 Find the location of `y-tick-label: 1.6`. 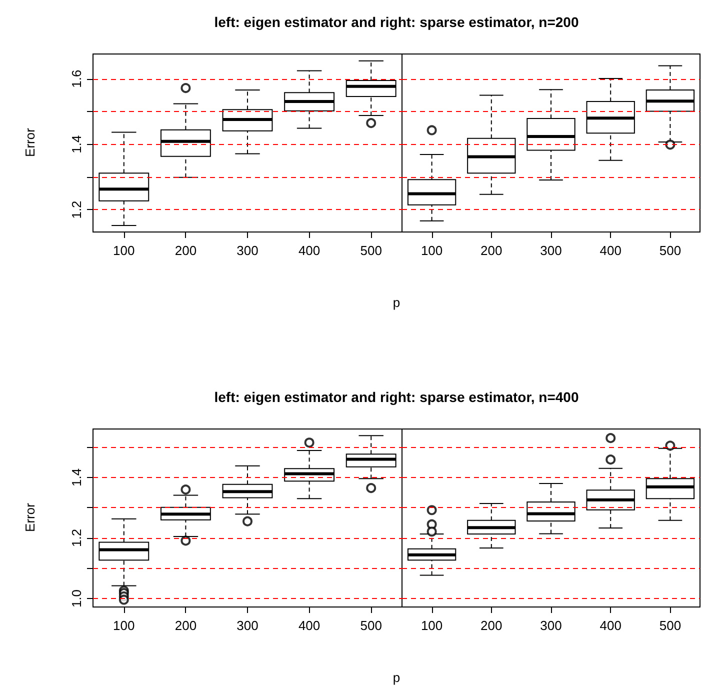

y-tick-label: 1.6 is located at coordinates (76, 79).